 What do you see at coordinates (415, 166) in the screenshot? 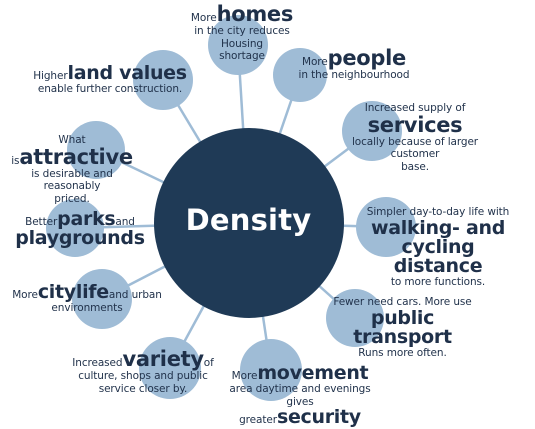
I see `services-line3: base.` at bounding box center [415, 166].